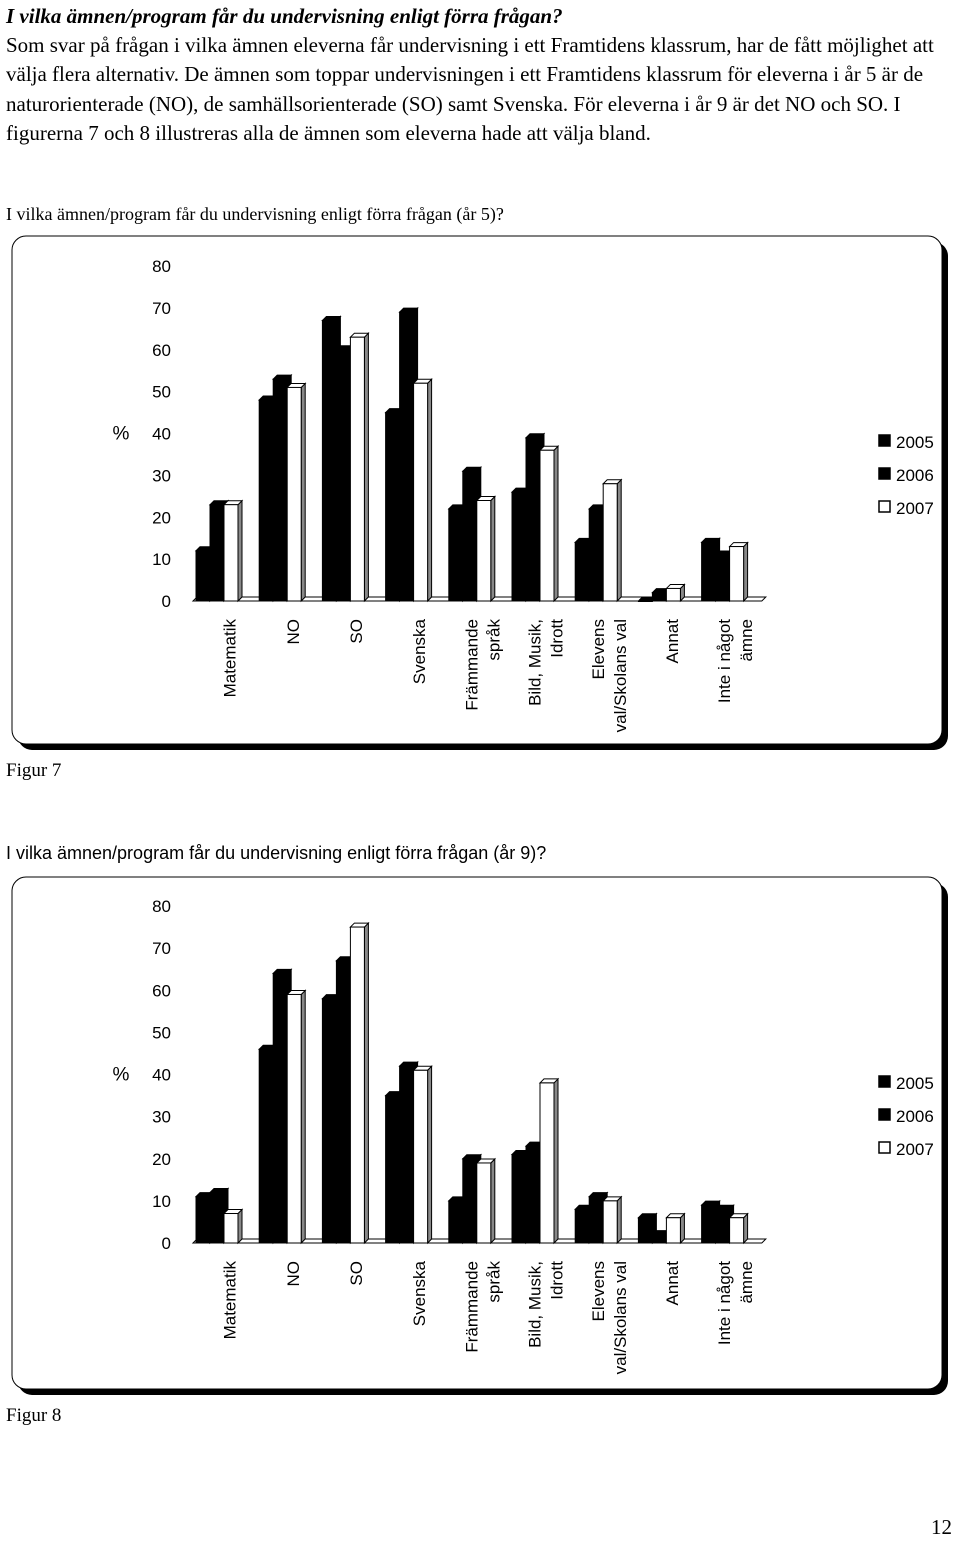 The height and width of the screenshot is (1541, 960). What do you see at coordinates (884, 1081) in the screenshot?
I see `legend-swatch` at bounding box center [884, 1081].